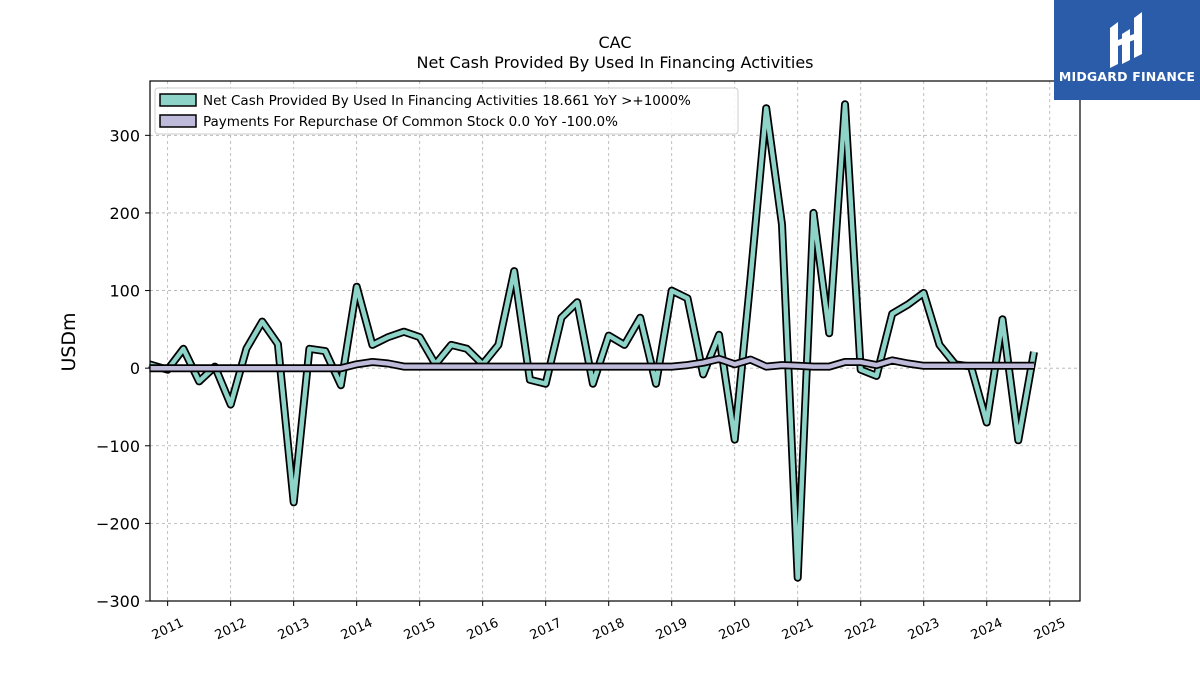 The width and height of the screenshot is (1200, 675). What do you see at coordinates (609, 630) in the screenshot?
I see `x-tick-label: 2018` at bounding box center [609, 630].